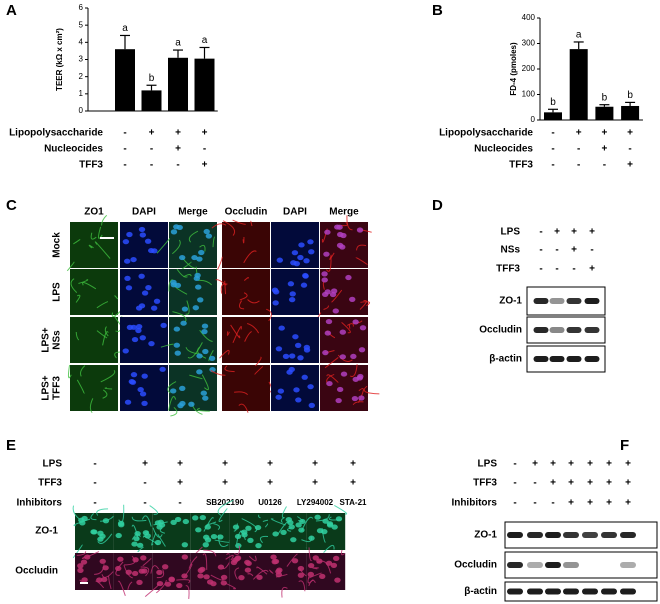 This screenshot has height=604, width=660. What do you see at coordinates (475, 565) in the screenshot?
I see `blot-label: Occludin` at bounding box center [475, 565].